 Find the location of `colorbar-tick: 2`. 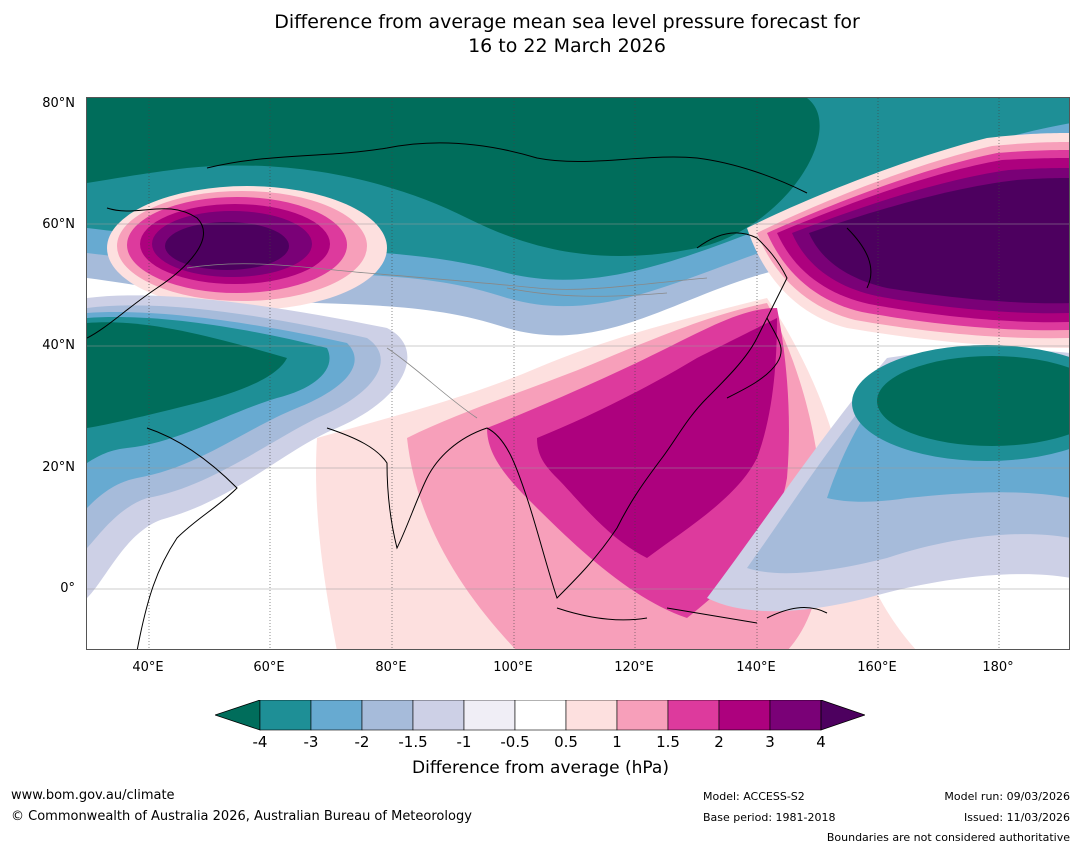

colorbar-tick: 2 is located at coordinates (719, 742).